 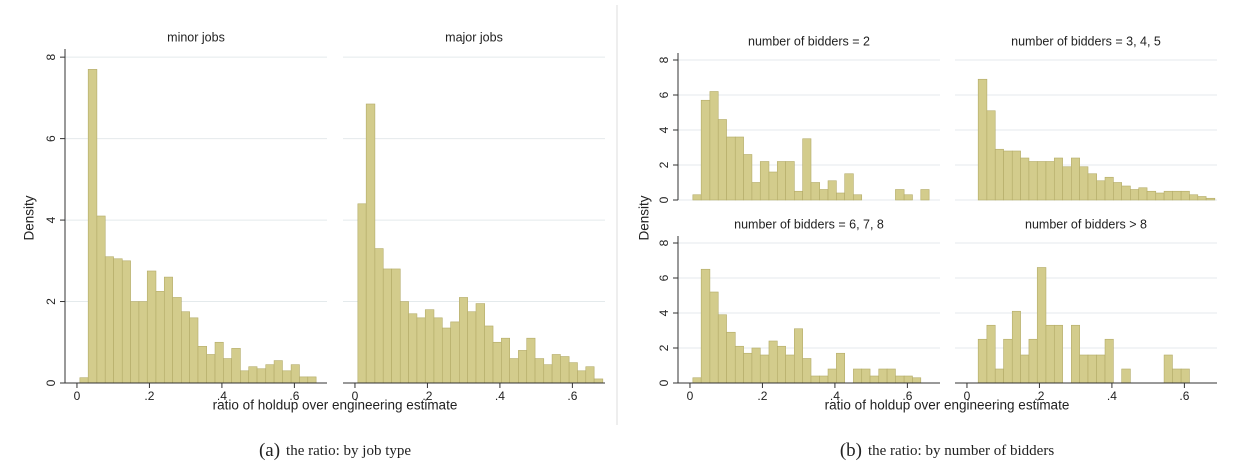 What do you see at coordinates (1086, 41) in the screenshot?
I see `facet-title: number of bidders = 3, 4, 5` at bounding box center [1086, 41].